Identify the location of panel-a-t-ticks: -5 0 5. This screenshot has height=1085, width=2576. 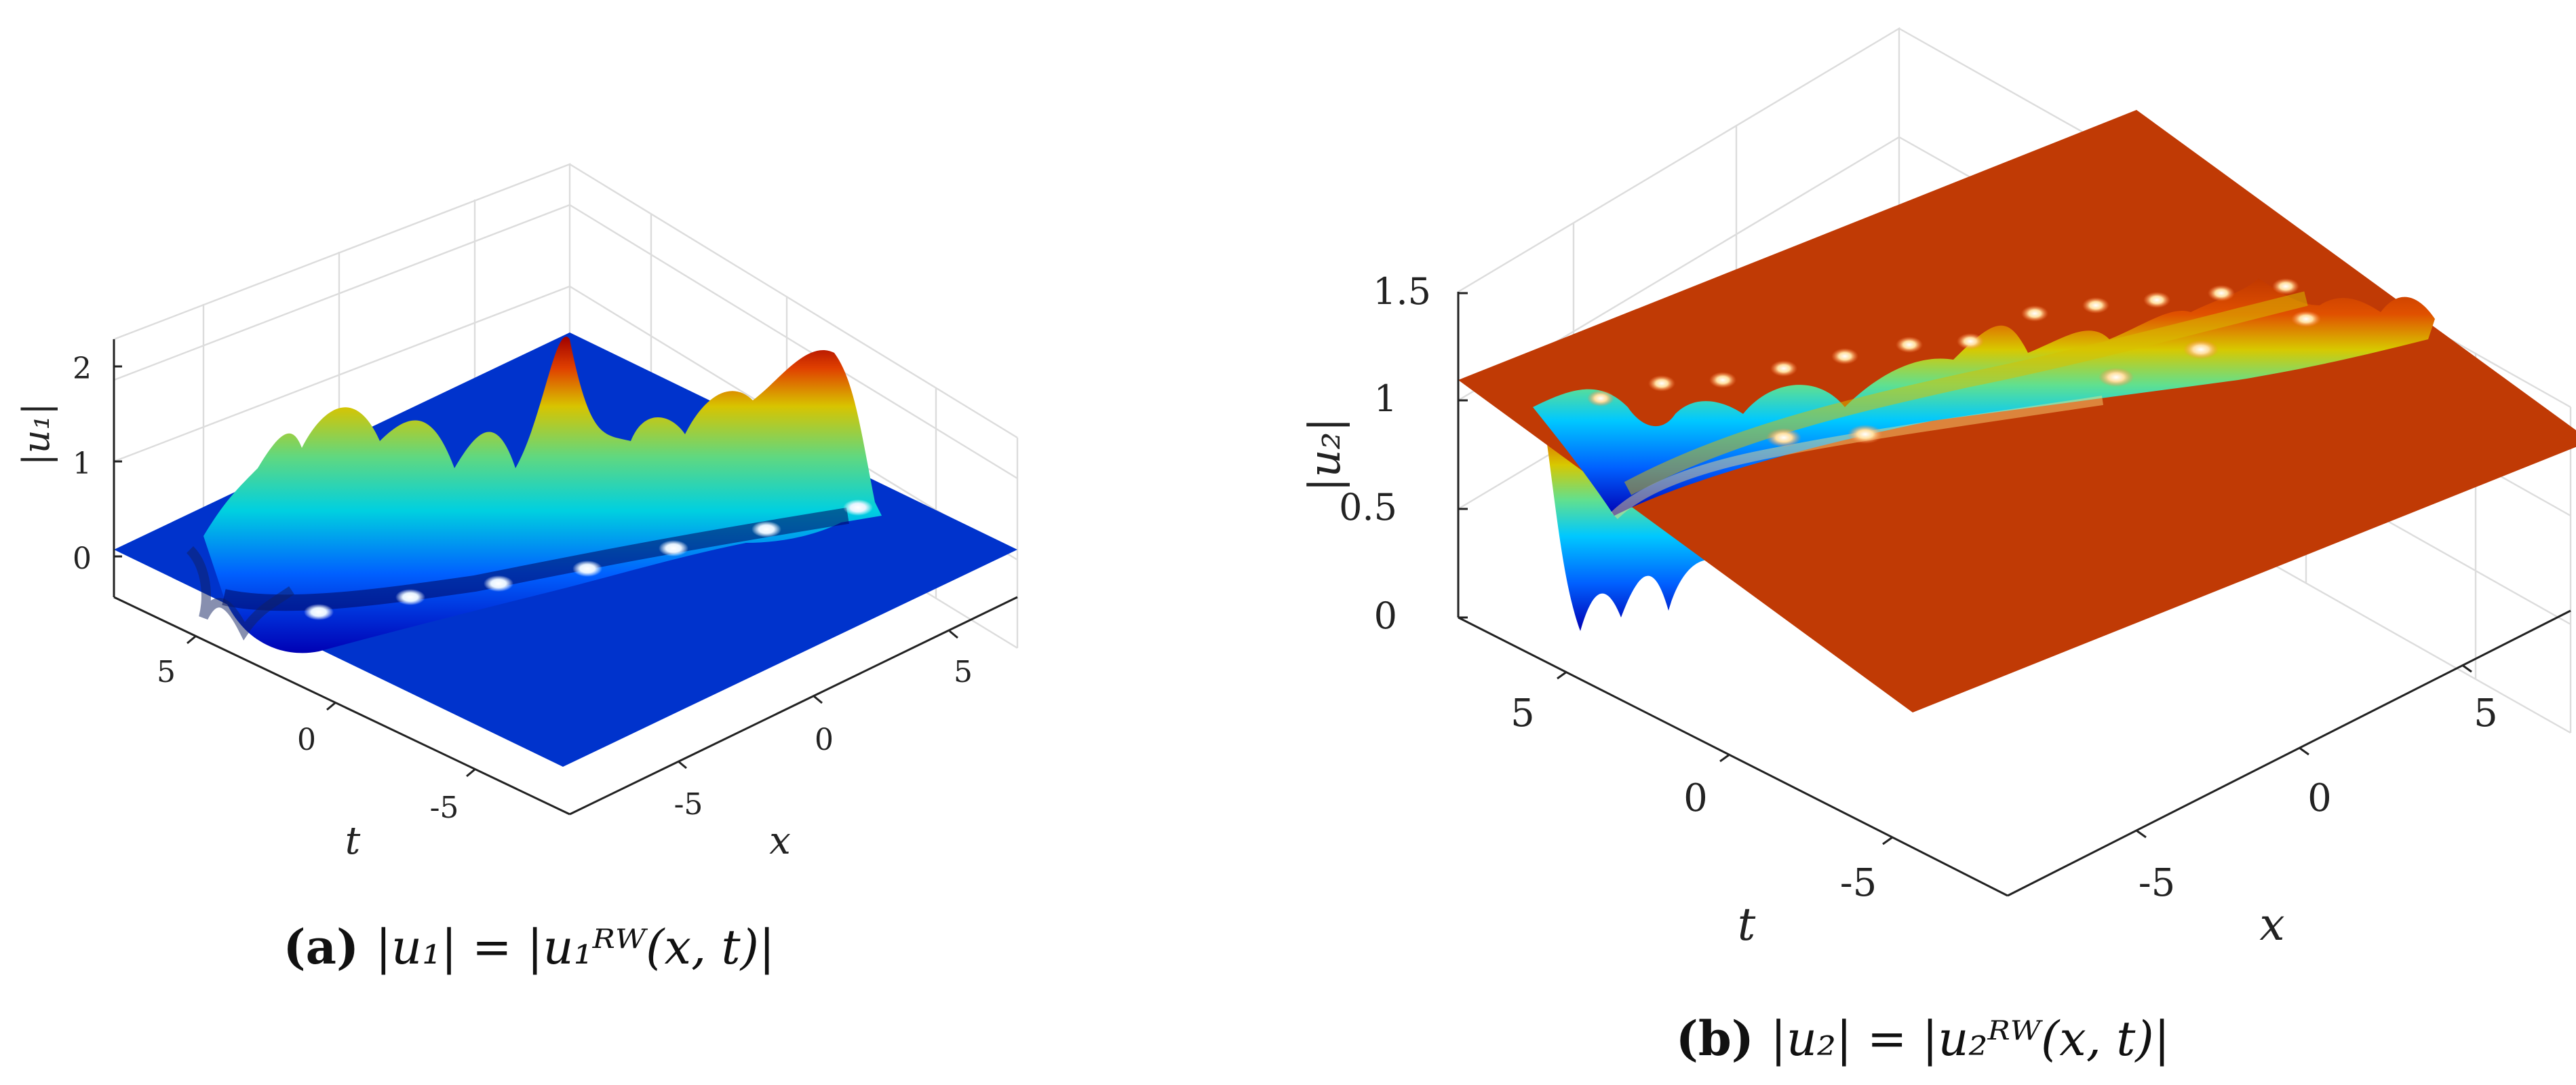
(307, 740).